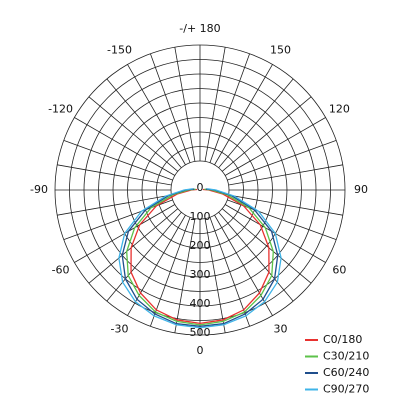 The width and height of the screenshot is (410, 414). I want to click on legend-label: C30/210, so click(346, 356).